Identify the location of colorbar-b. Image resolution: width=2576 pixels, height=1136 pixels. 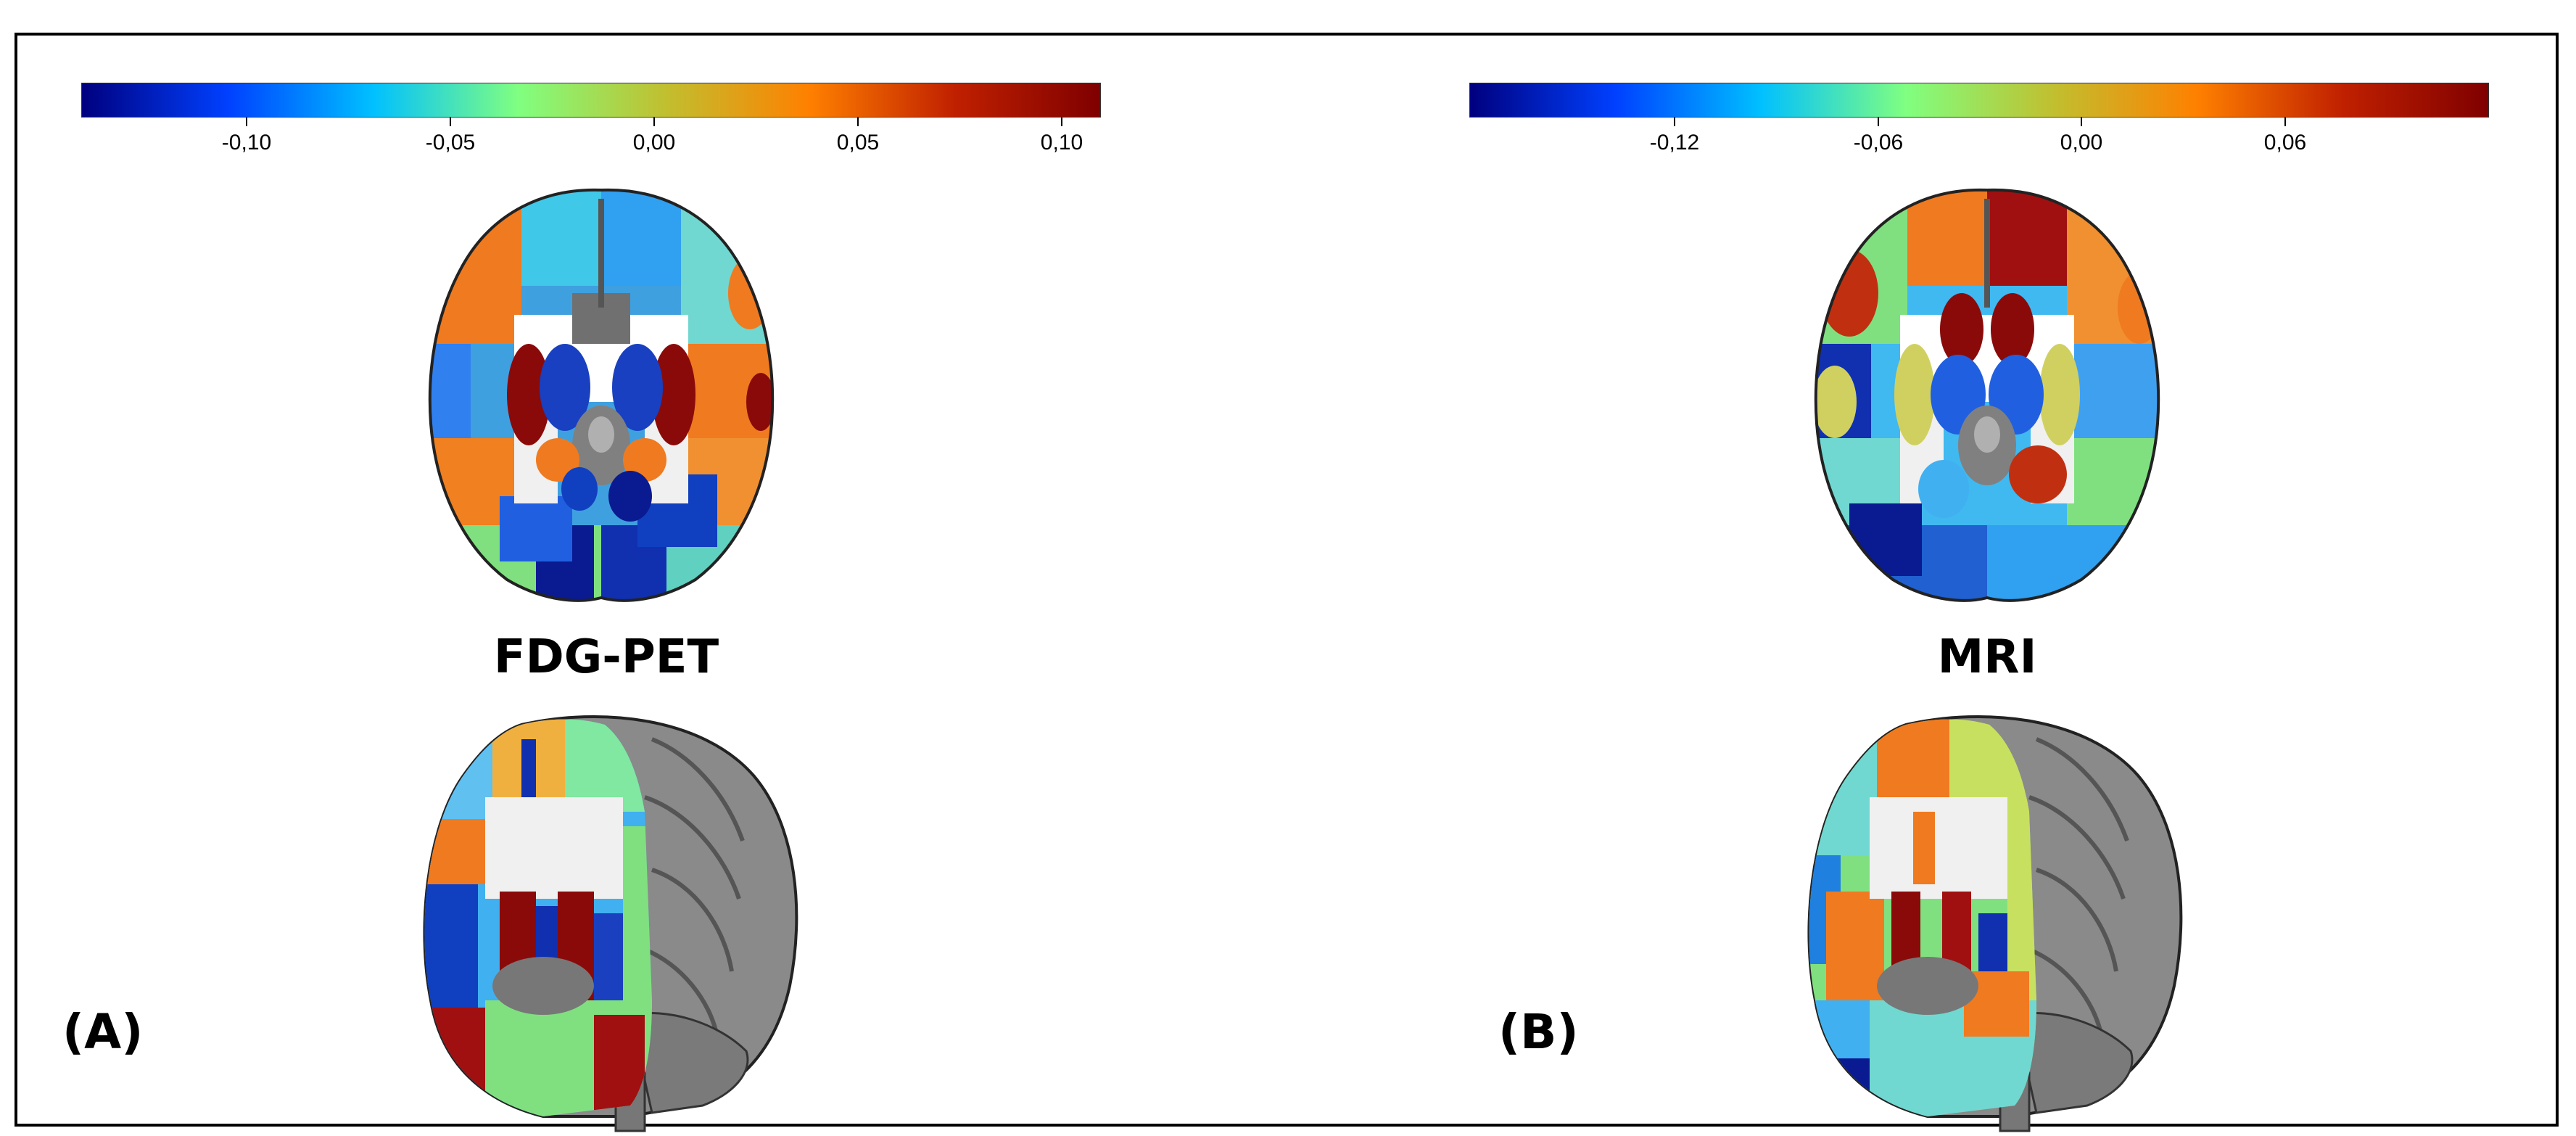
(1979, 101).